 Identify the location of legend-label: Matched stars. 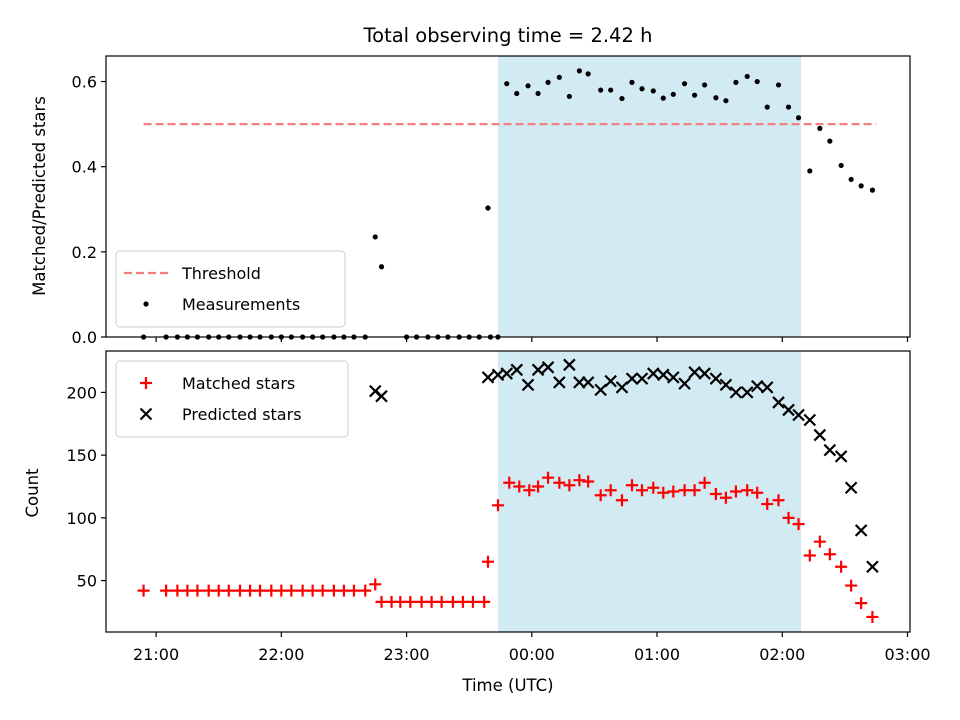
(238, 383).